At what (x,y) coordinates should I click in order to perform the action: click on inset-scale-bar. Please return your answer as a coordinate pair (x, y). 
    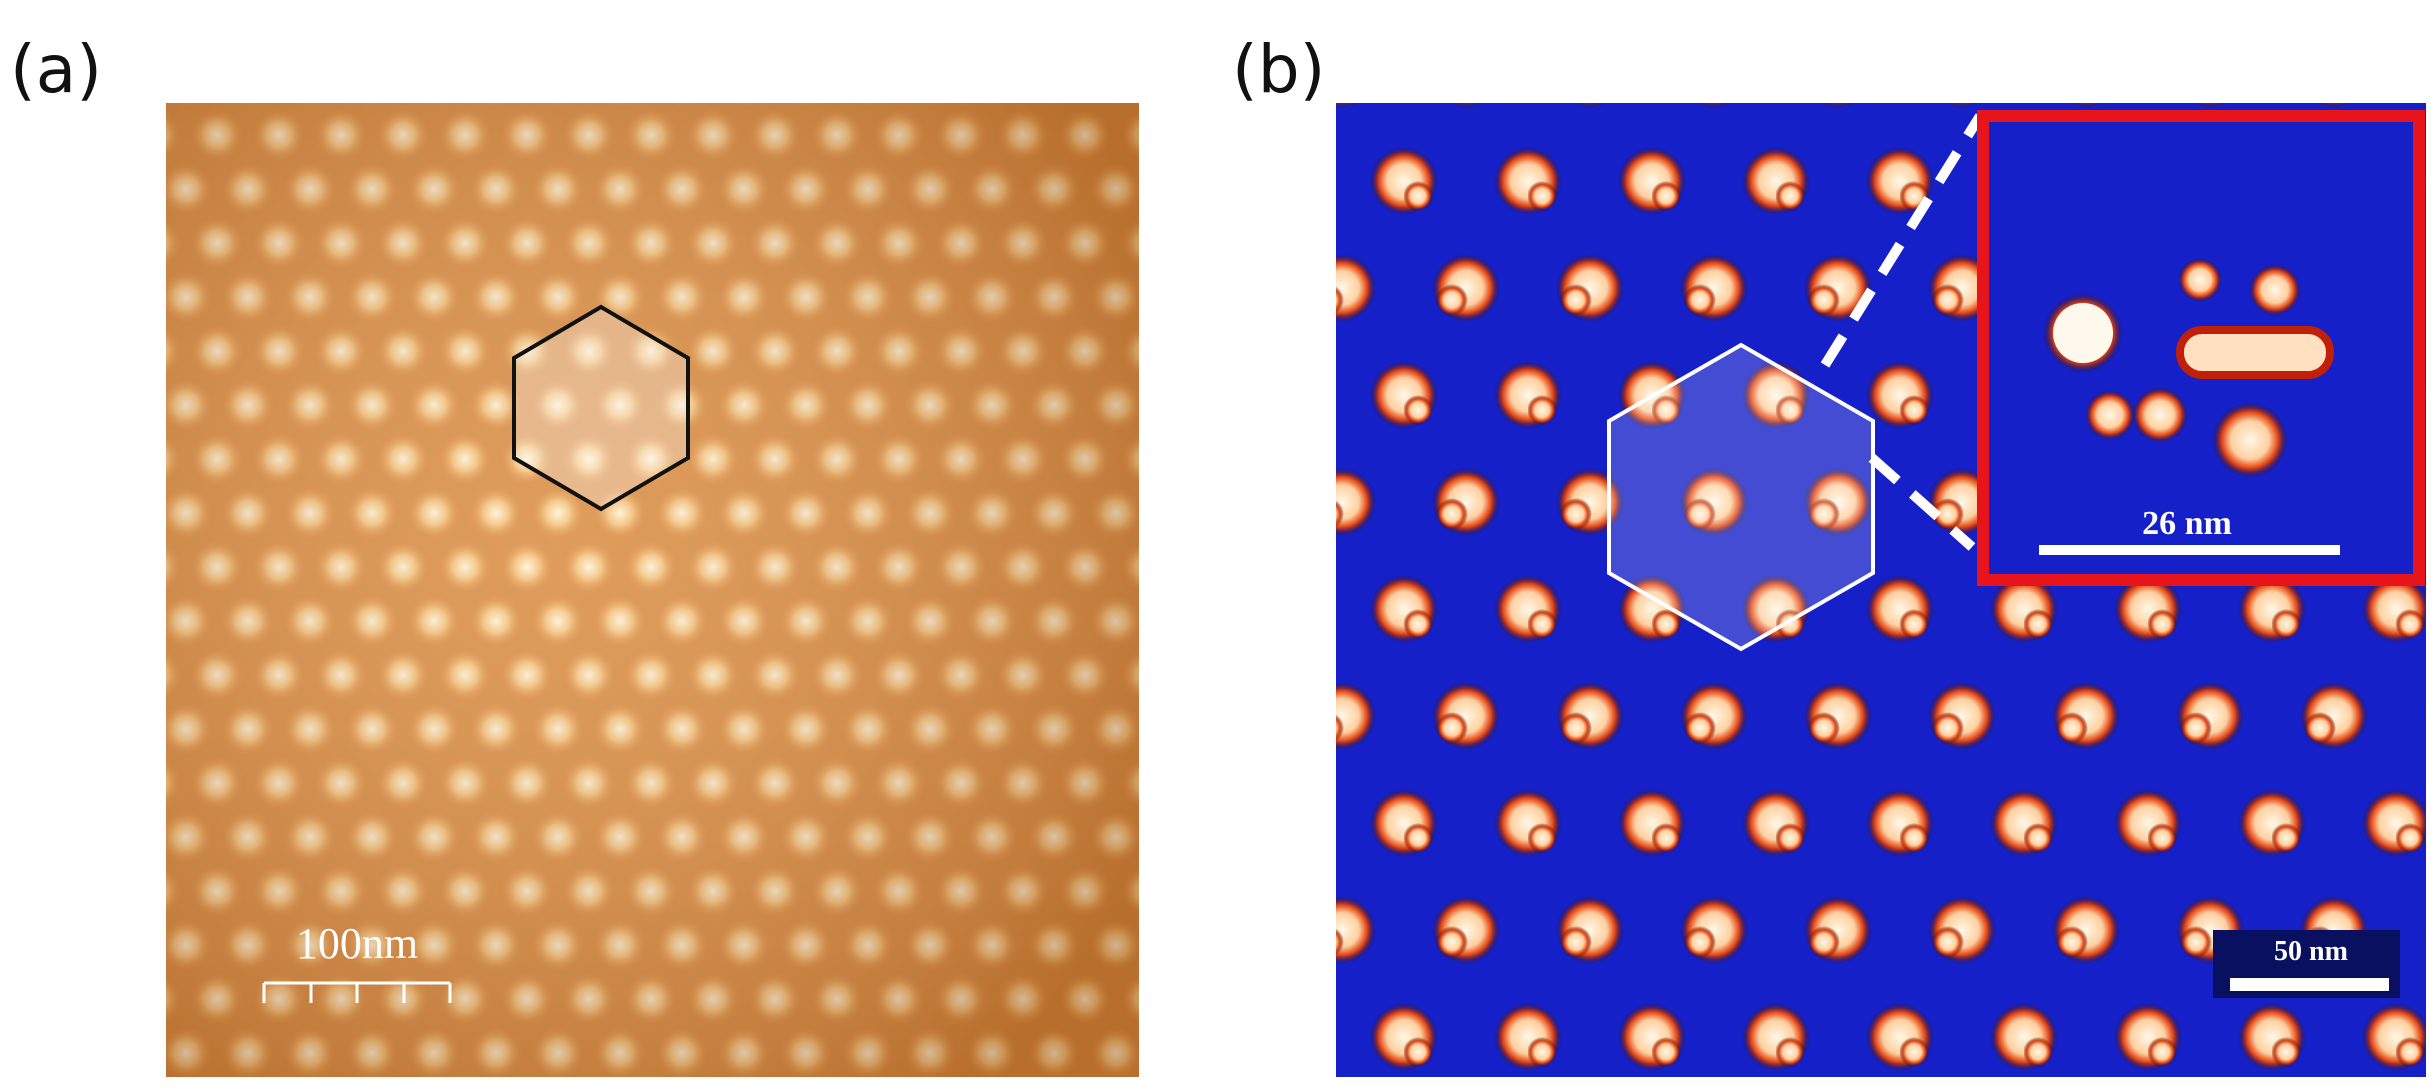
    Looking at the image, I should click on (2189, 550).